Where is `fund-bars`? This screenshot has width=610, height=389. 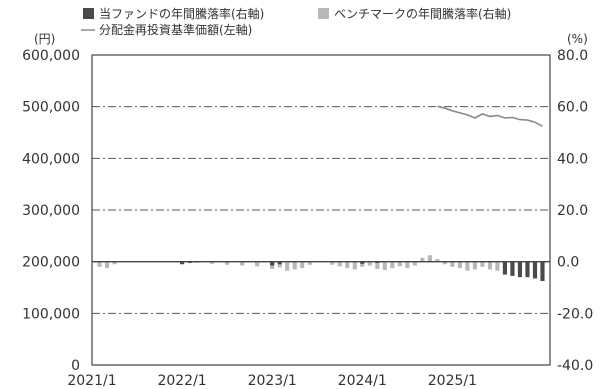 fund-bars is located at coordinates (362, 271).